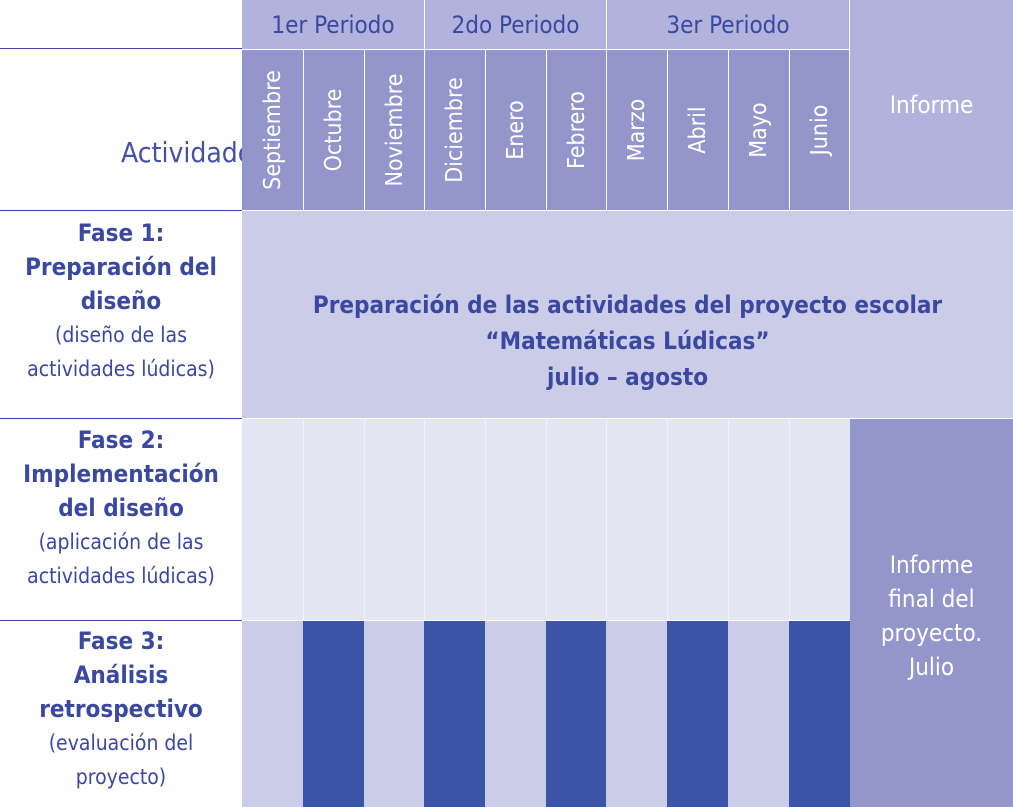 Image resolution: width=1013 pixels, height=807 pixels. Describe the element at coordinates (121, 641) in the screenshot. I see `phase-title: Fase 3:` at that location.